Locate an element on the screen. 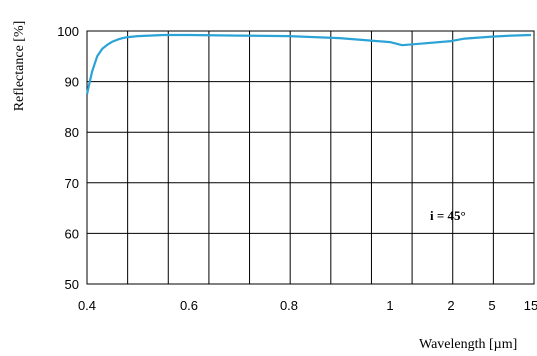  x-tick-label: 5 is located at coordinates (491, 305).